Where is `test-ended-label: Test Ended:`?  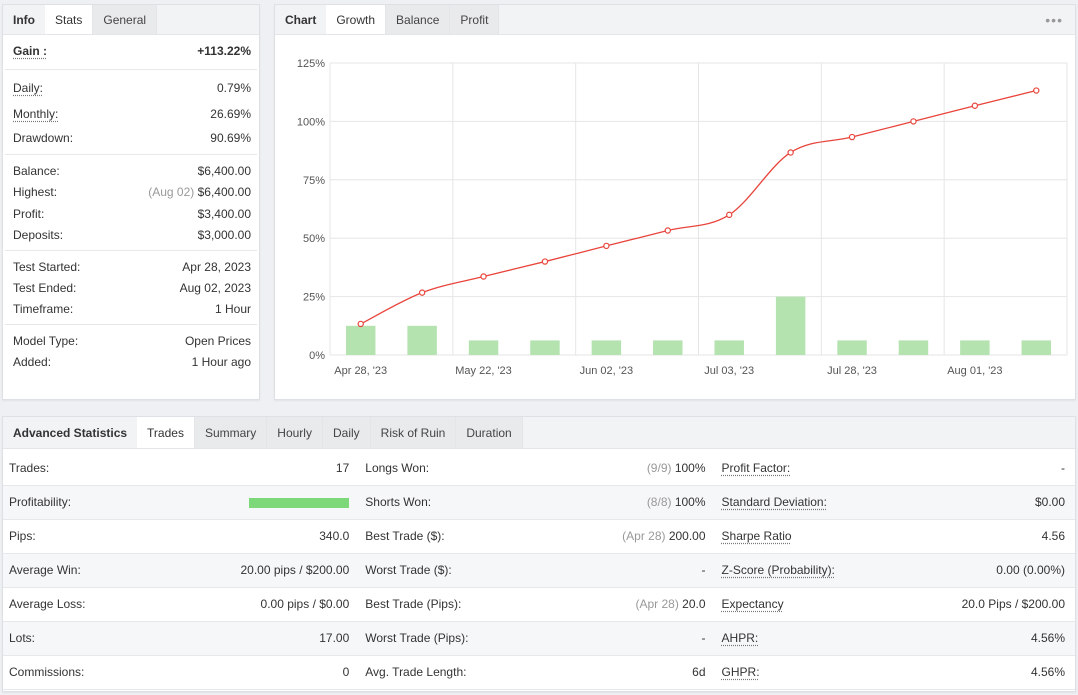 test-ended-label: Test Ended: is located at coordinates (45, 288).